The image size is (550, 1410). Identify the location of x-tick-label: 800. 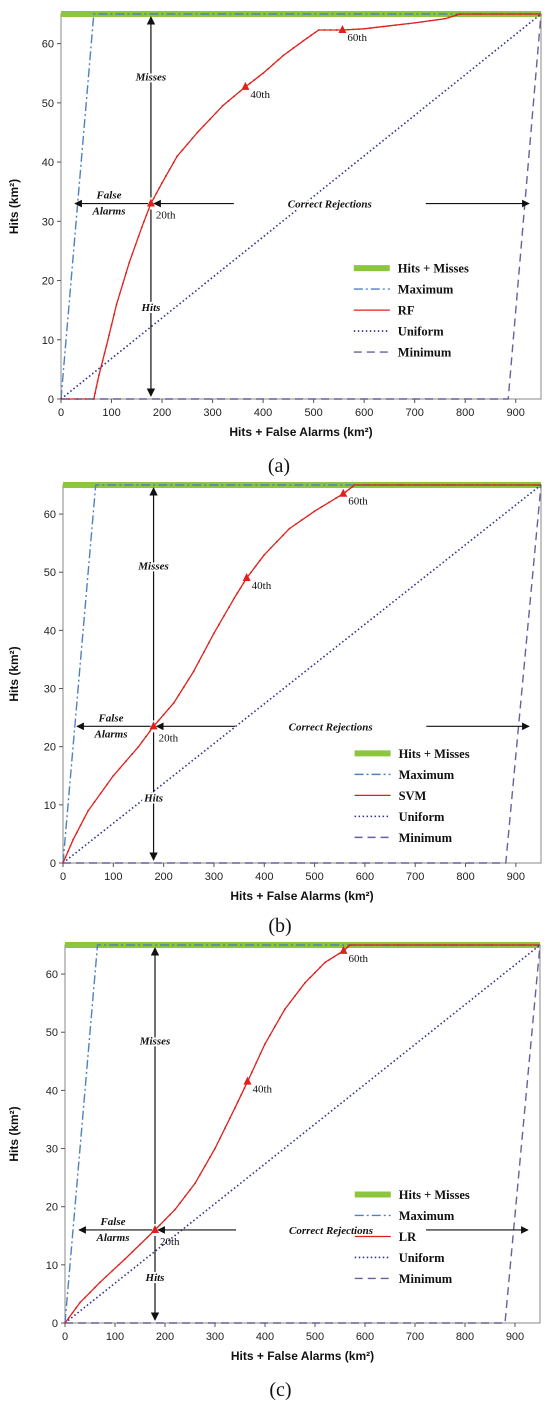
(465, 1337).